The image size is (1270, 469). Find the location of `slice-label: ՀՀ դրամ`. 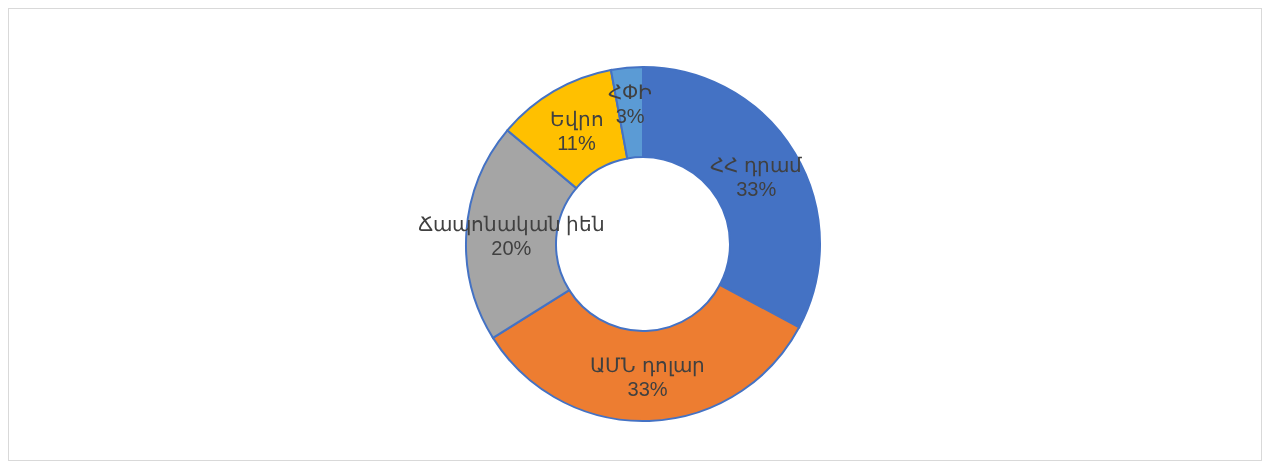

slice-label: ՀՀ դրամ is located at coordinates (756, 166).